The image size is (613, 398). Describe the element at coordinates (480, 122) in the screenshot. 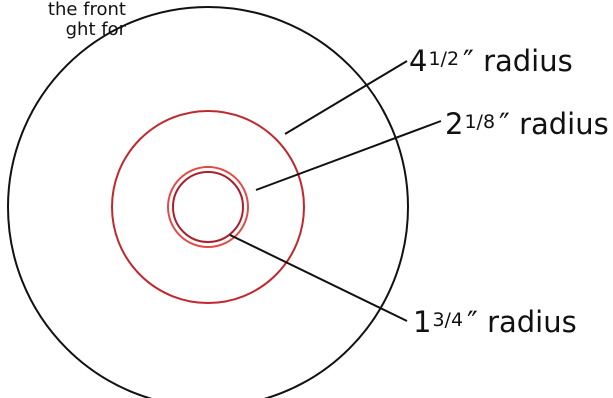

I see `middle-radius-fraction: 1/8` at that location.